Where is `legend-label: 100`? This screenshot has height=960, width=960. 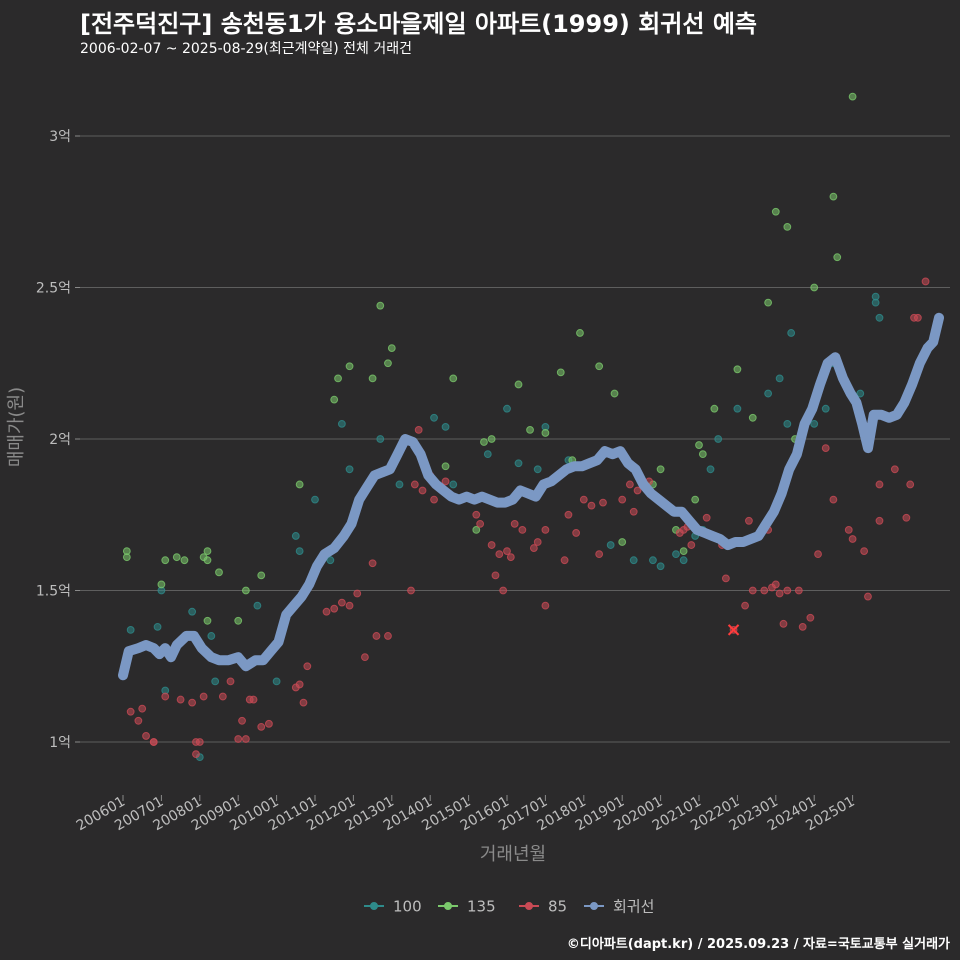 legend-label: 100 is located at coordinates (407, 907).